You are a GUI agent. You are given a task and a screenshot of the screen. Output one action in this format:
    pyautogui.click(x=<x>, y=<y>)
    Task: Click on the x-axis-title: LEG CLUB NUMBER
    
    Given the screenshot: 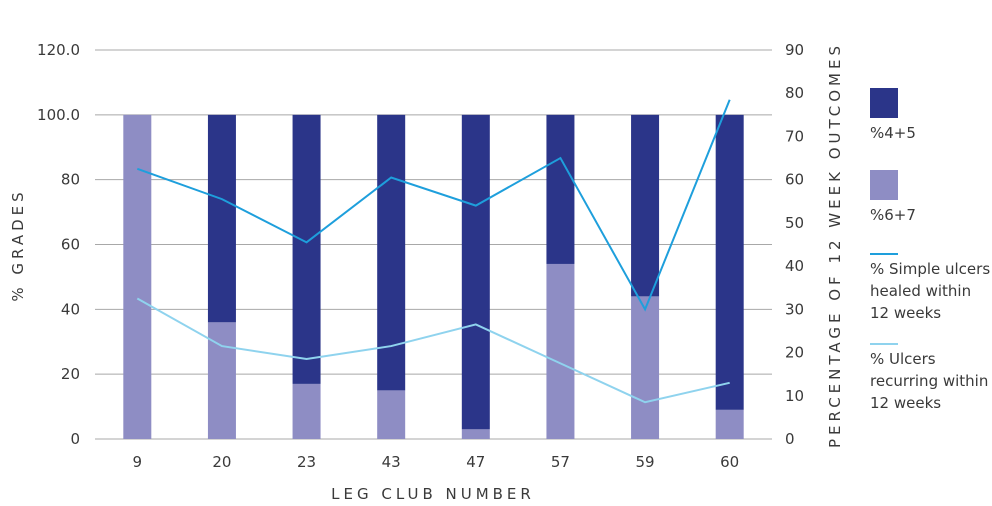 What is the action you would take?
    pyautogui.click(x=433, y=494)
    